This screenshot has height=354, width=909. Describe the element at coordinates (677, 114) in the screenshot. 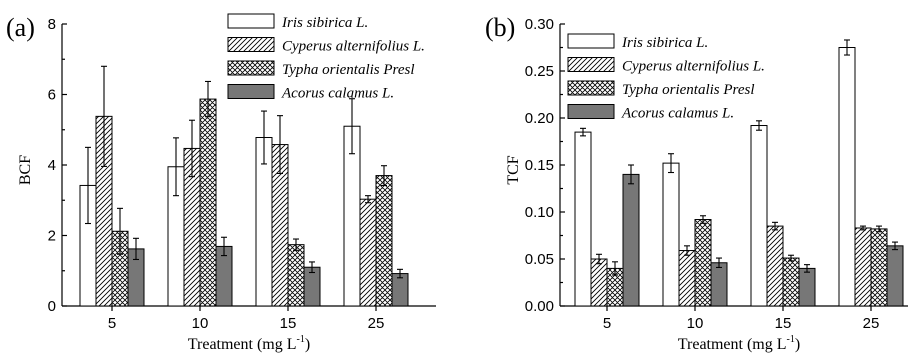

I see `panel-b-legend-label: Acorus calamus L.` at that location.